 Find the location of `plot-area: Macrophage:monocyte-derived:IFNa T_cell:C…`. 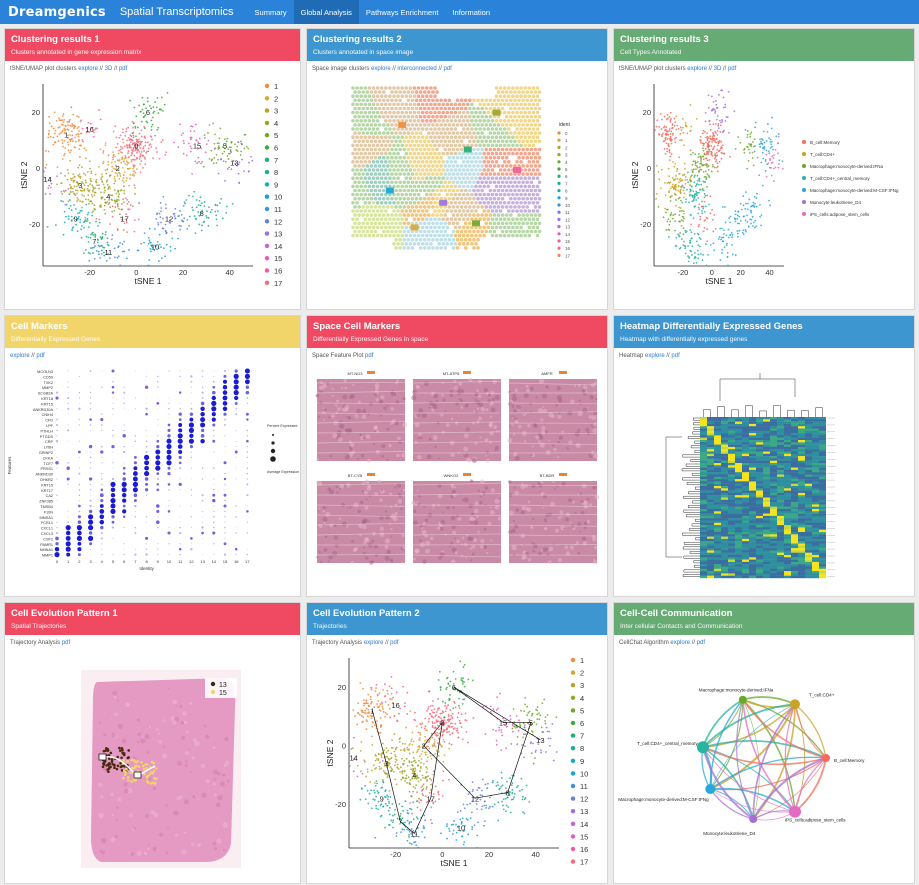

plot-area: Macrophage:monocyte-derived:IFNa T_cell:C… is located at coordinates (764, 765).